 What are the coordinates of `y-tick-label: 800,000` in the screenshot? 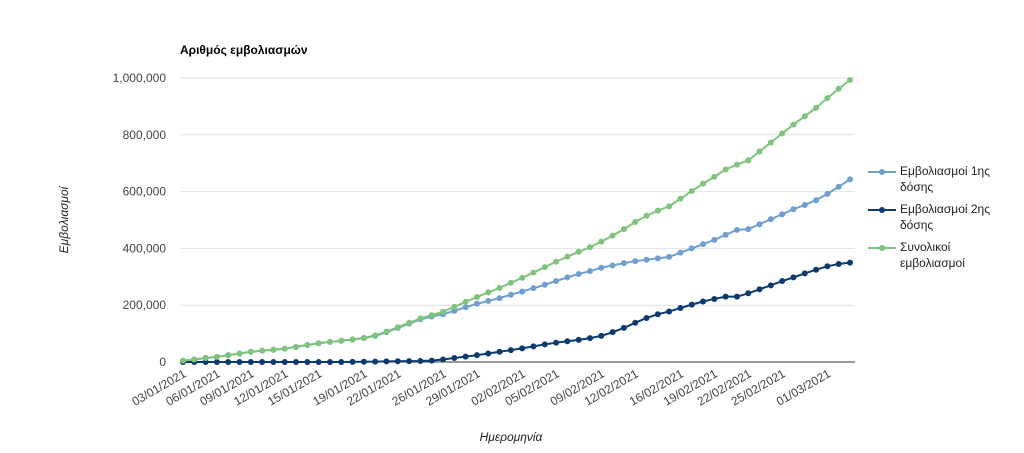 It's located at (145, 135).